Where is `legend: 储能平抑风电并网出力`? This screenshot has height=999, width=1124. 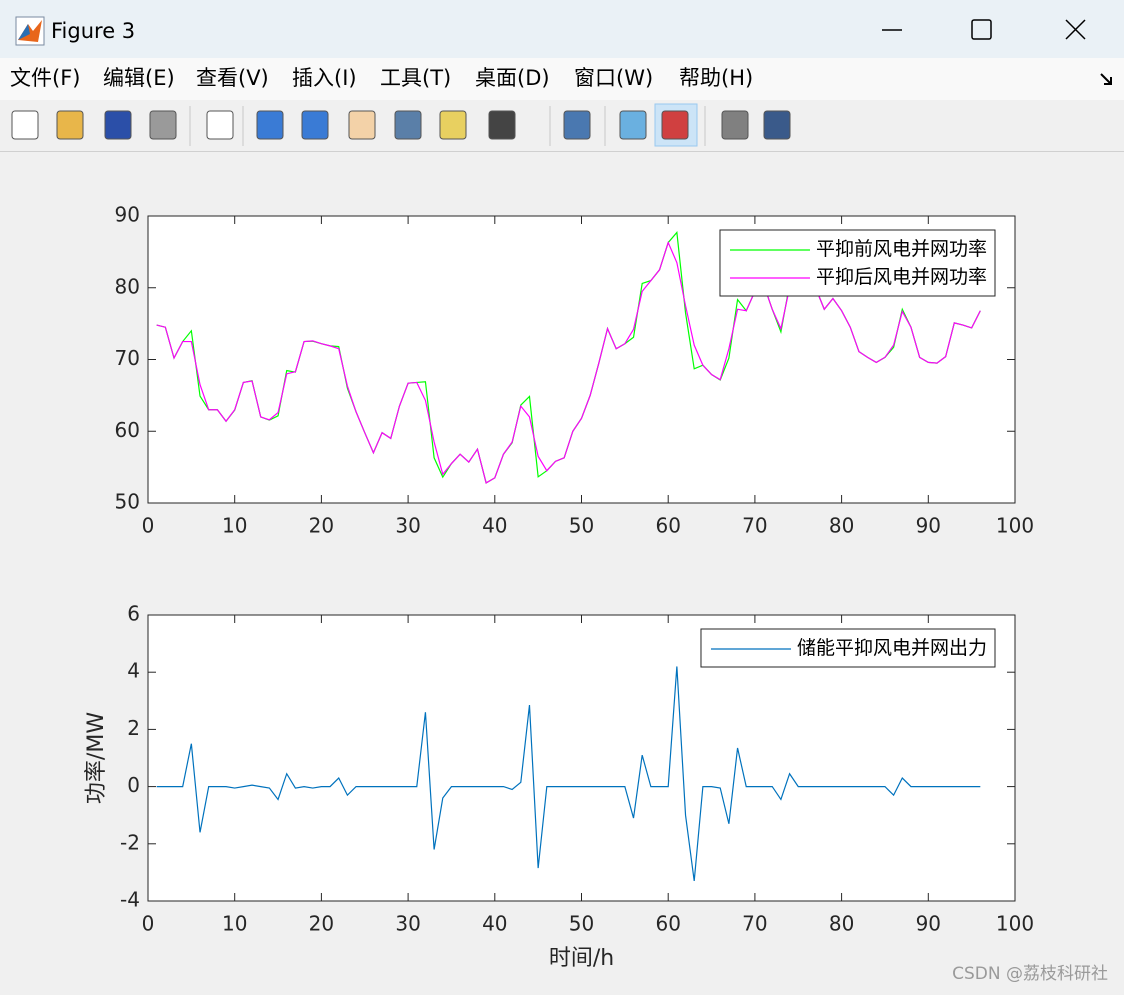 legend: 储能平抑风电并网出力 is located at coordinates (848, 648).